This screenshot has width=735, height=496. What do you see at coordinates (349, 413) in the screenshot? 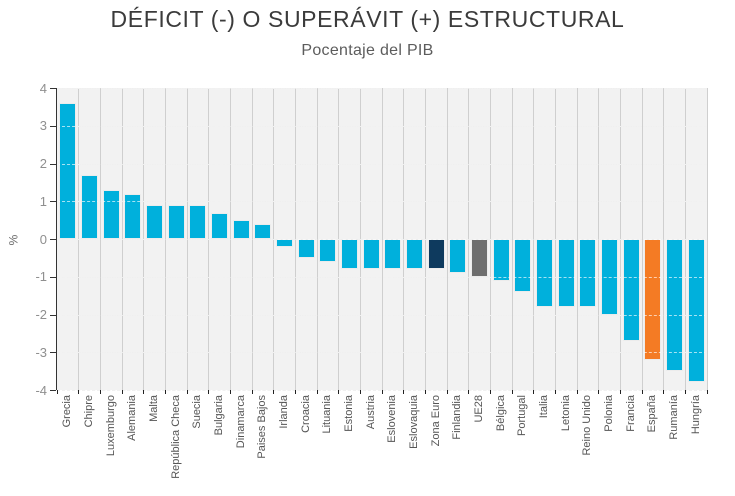
I see `x-label-estonia: Estonia` at bounding box center [349, 413].